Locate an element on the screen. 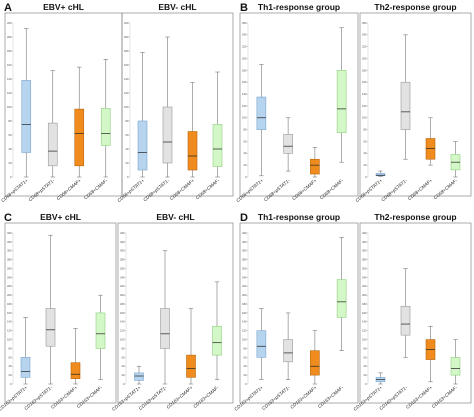 The image size is (474, 417). box-green: CD68+CMAF- is located at coordinates (97, 130).